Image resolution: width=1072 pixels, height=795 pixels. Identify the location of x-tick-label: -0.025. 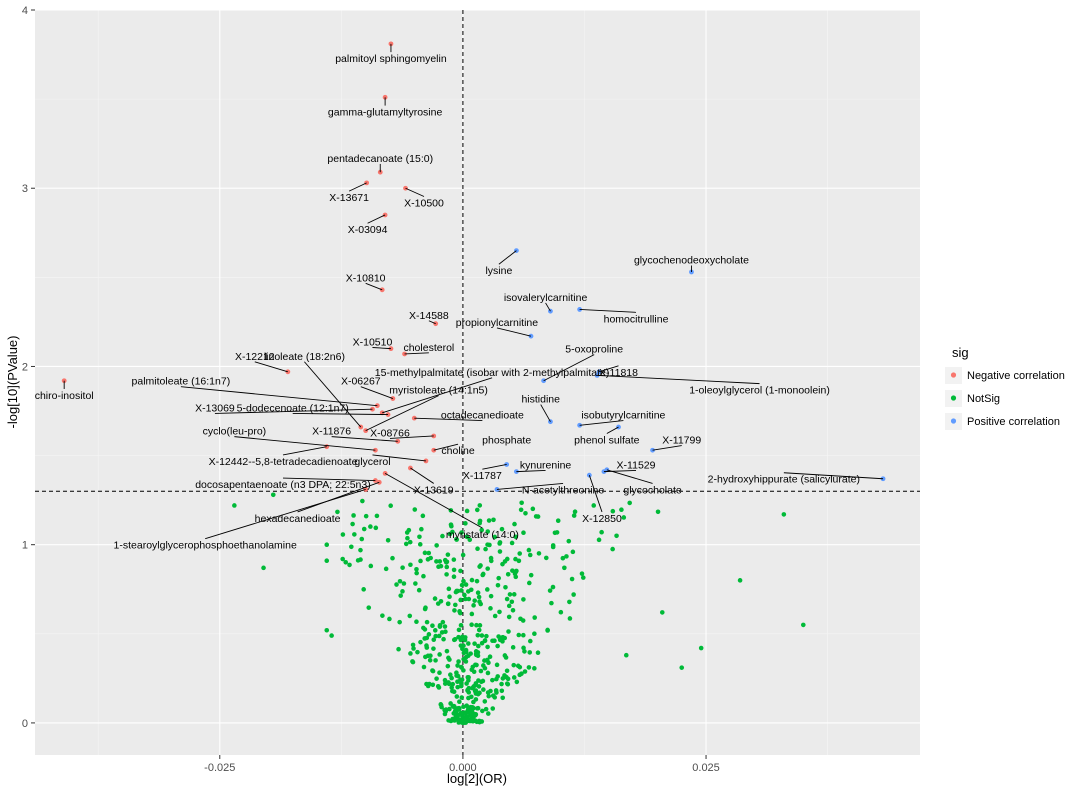
(219, 768).